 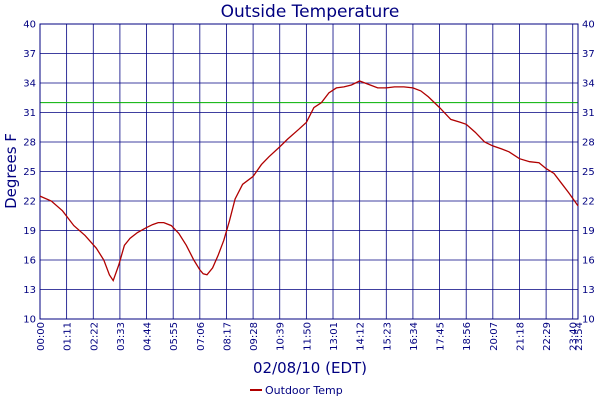 I want to click on x-tick-label: 16:34, so click(x=414, y=336).